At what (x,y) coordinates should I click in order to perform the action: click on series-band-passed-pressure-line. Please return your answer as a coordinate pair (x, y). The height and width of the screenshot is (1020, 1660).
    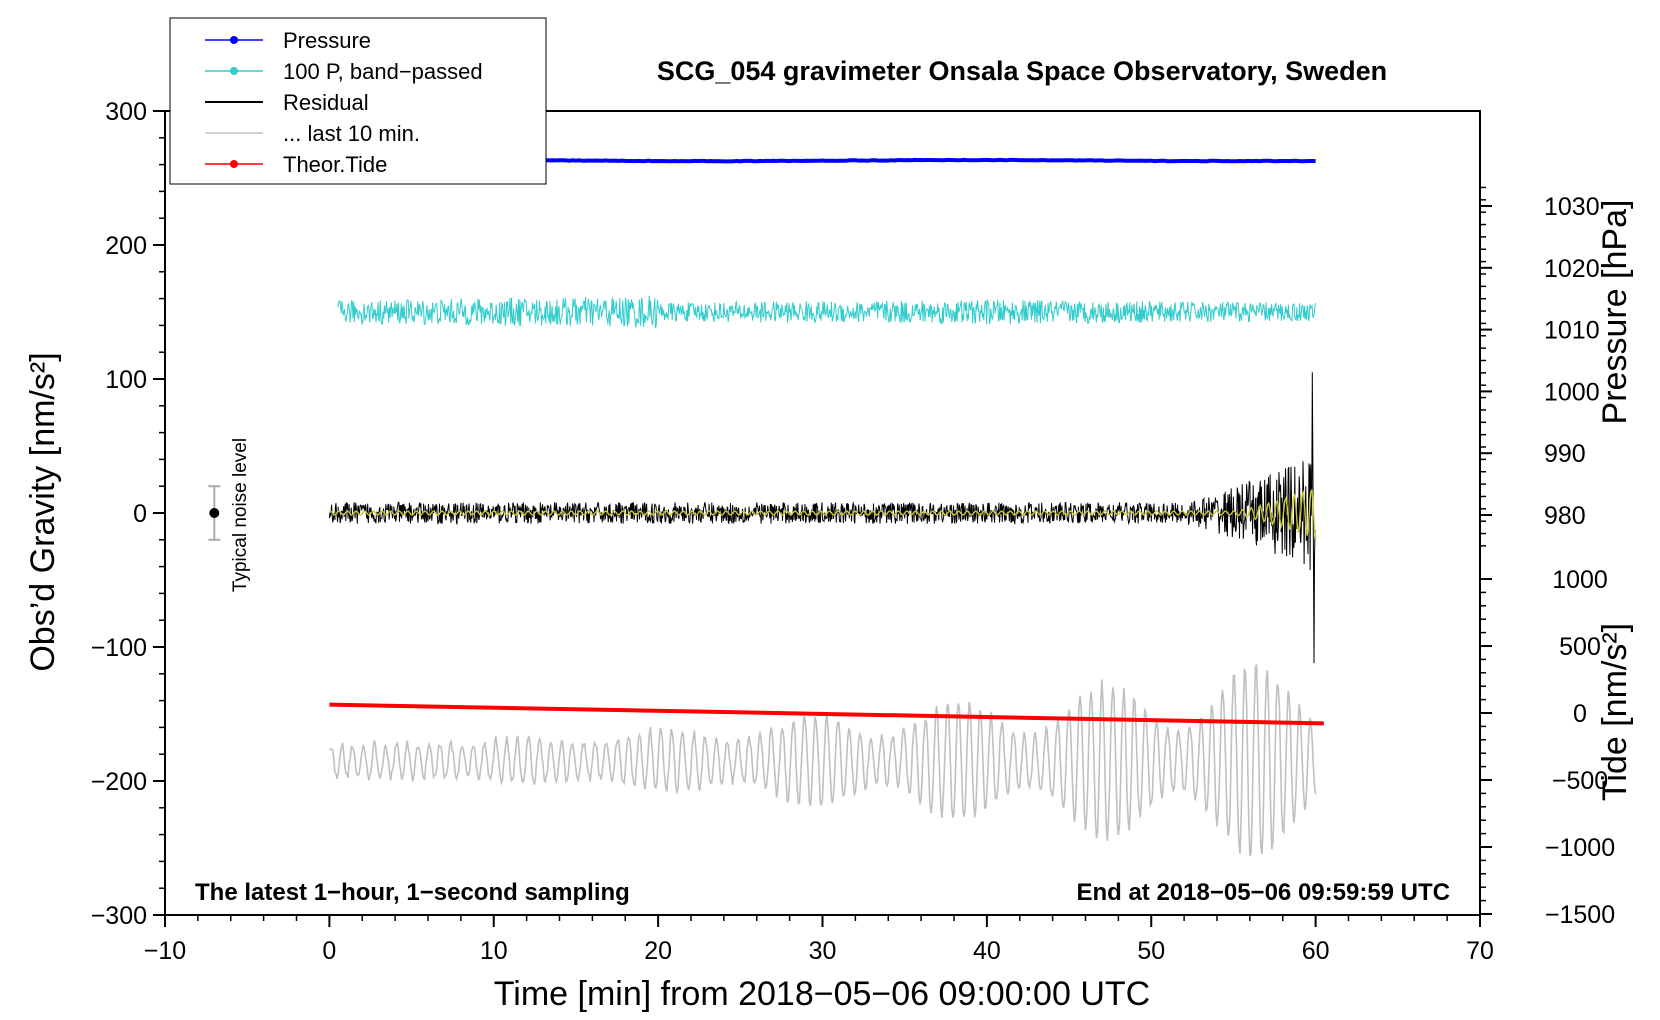
    Looking at the image, I should click on (827, 312).